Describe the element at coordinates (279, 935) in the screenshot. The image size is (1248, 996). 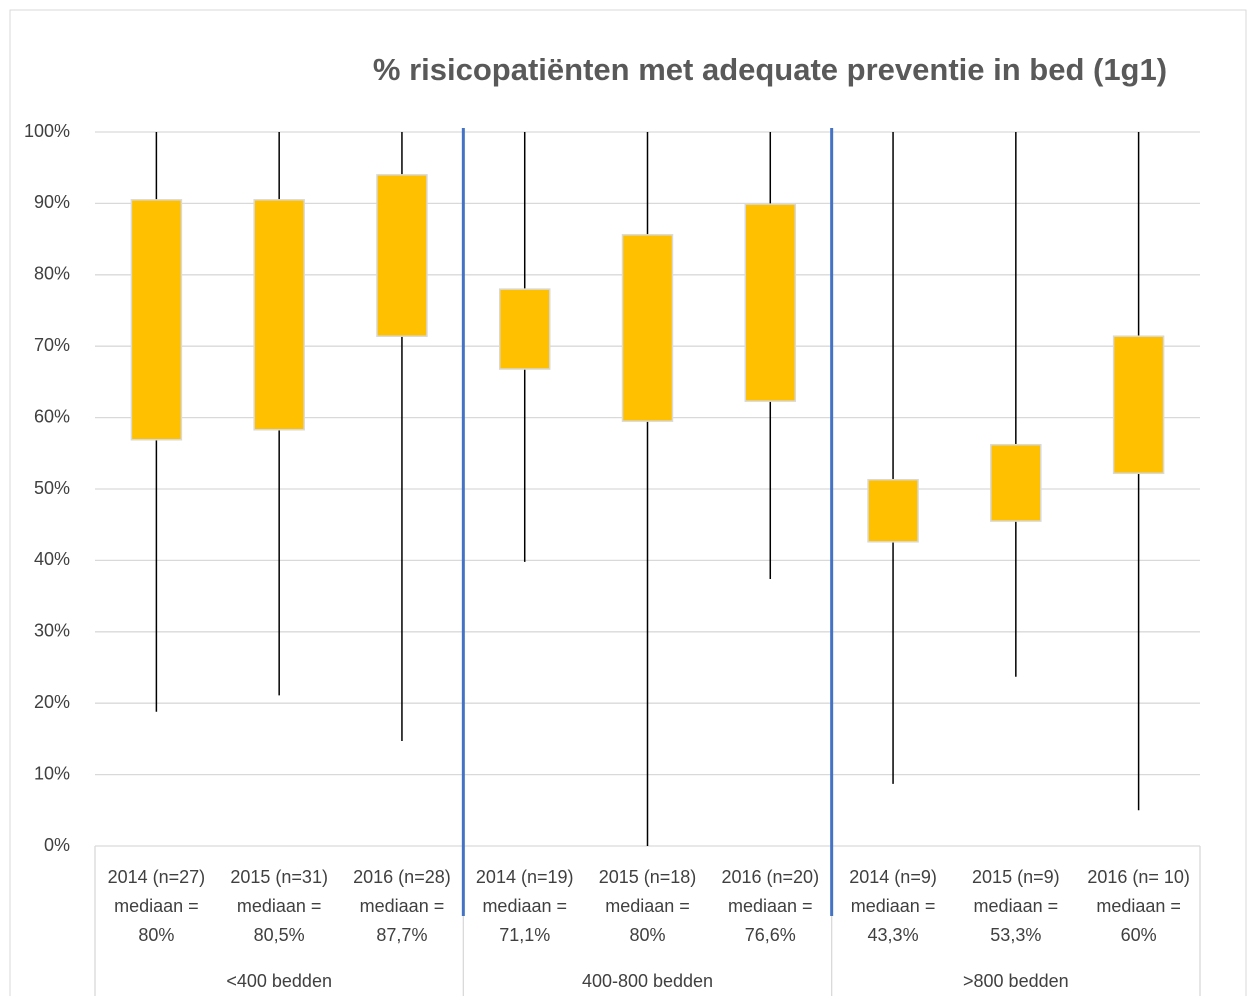
I see `x-tick-label: 80,5%` at that location.